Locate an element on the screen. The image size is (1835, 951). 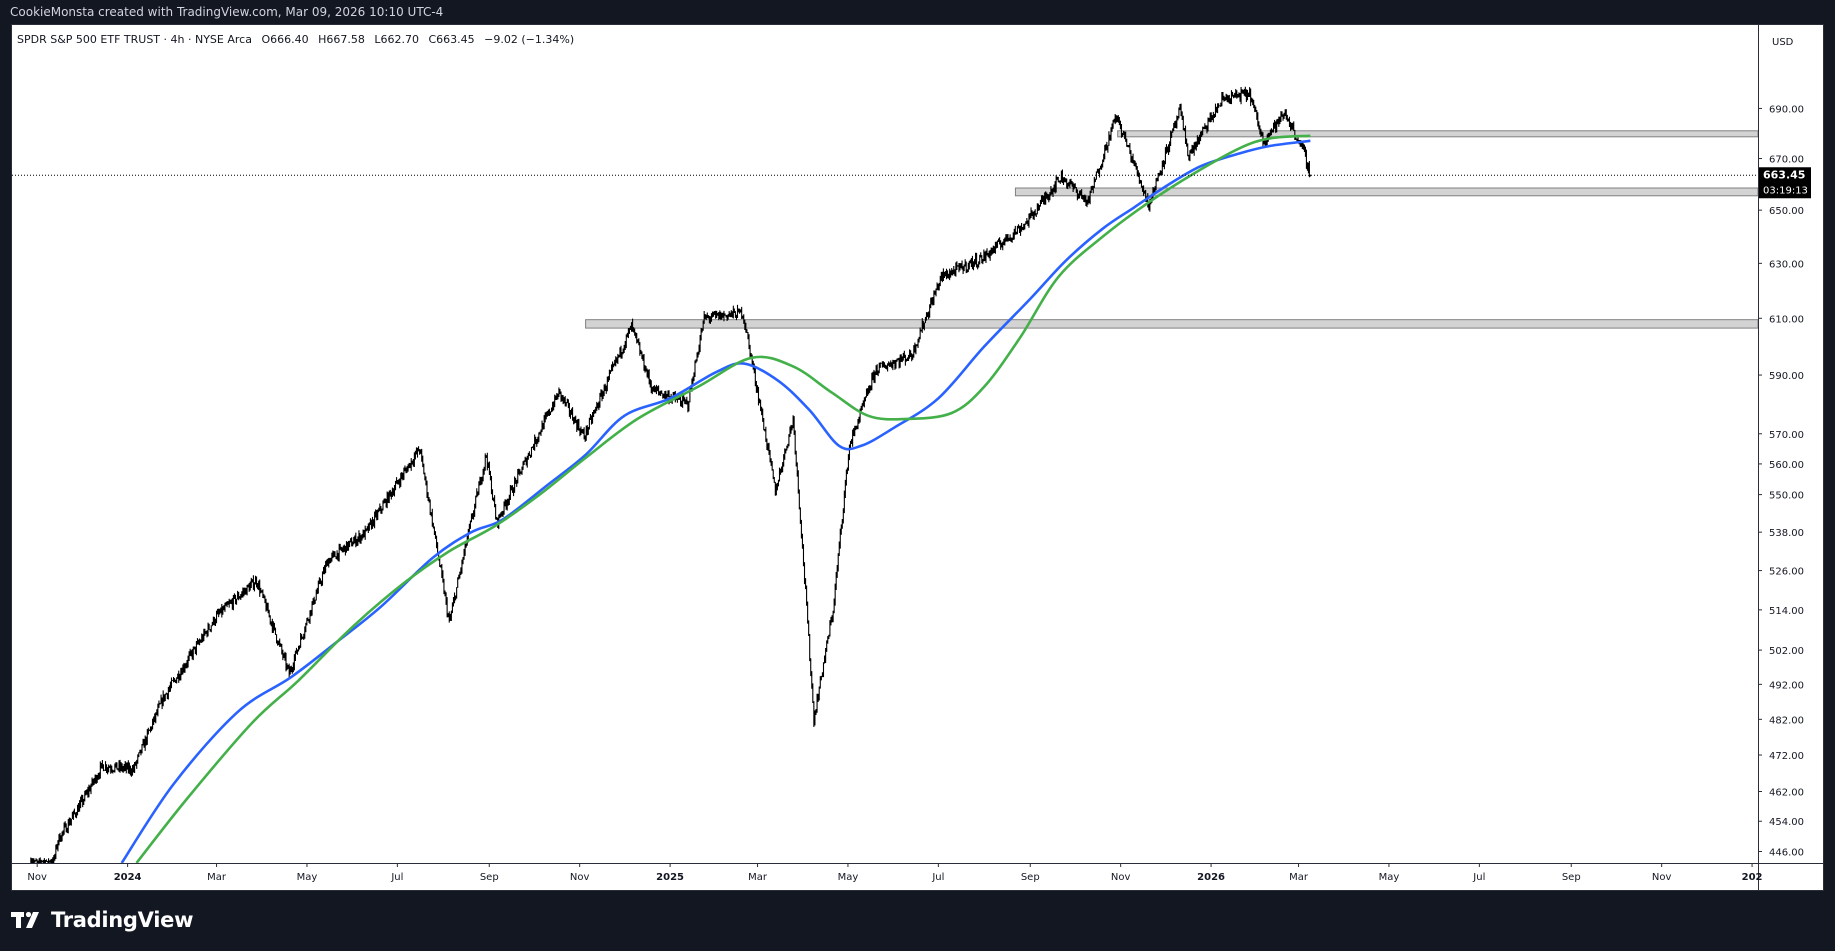
legend-symbol: SPDR S&P 500 ETF TRUST · 4h · NYSE Arca is located at coordinates (134, 39).